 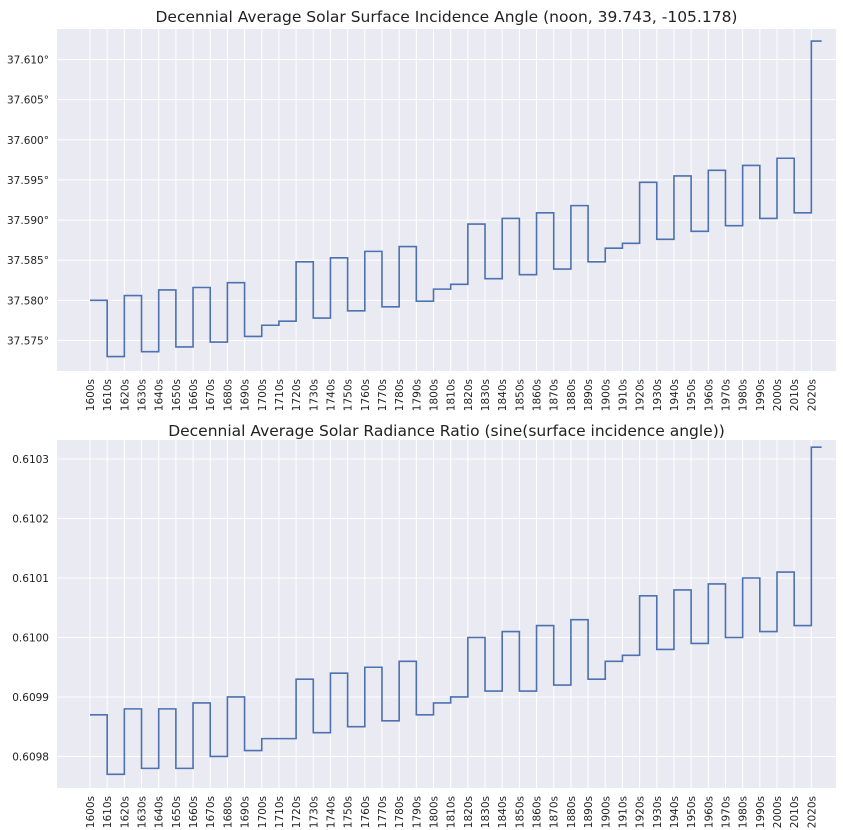 What do you see at coordinates (30, 638) in the screenshot?
I see `y-tick-label: 0.6100` at bounding box center [30, 638].